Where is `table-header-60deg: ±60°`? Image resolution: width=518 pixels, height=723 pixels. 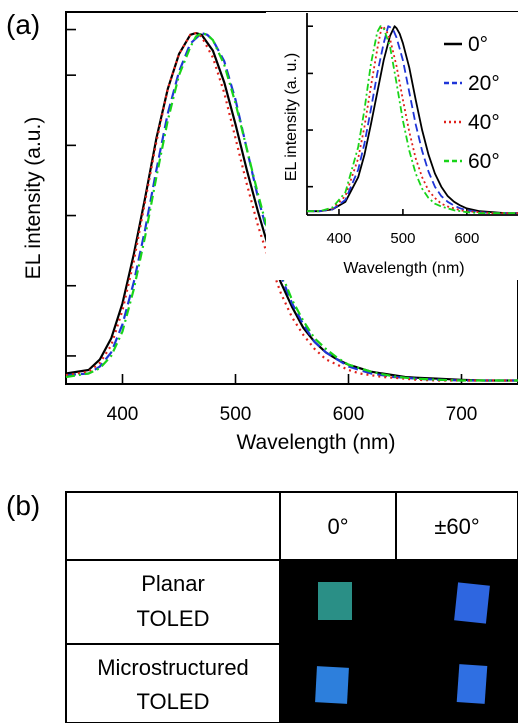
table-header-60deg: ±60° is located at coordinates (456, 526).